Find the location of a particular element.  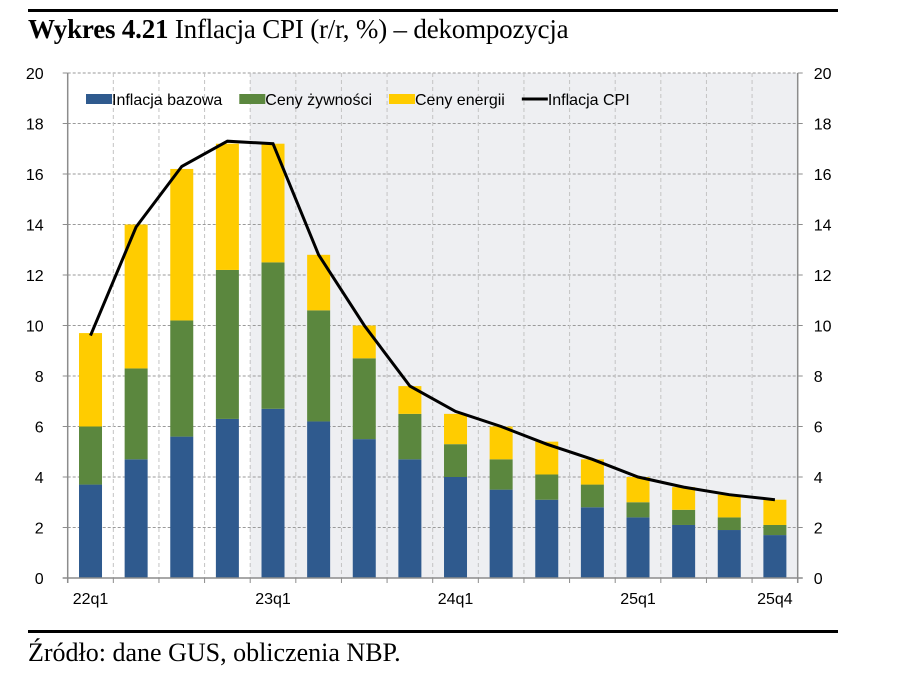

y-tick-label-right: 0 is located at coordinates (818, 579).